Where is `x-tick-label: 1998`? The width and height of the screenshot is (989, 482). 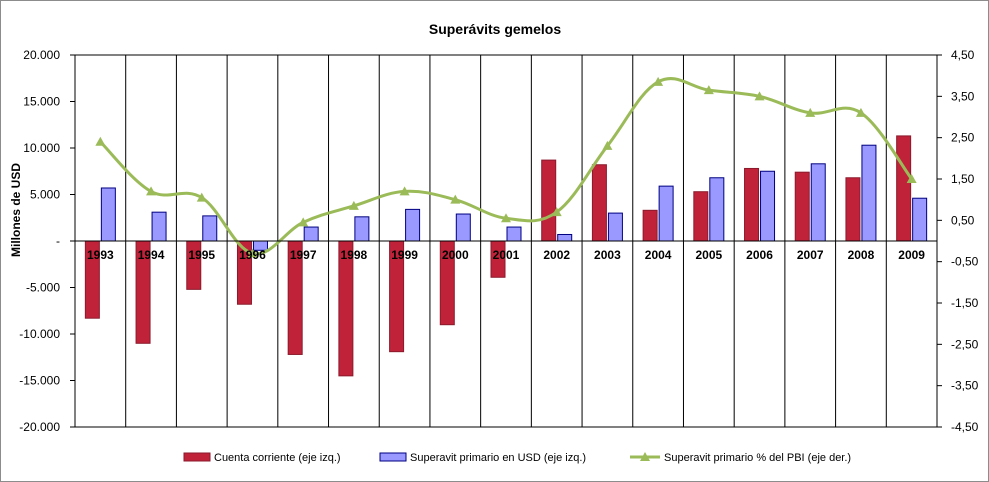 x-tick-label: 1998 is located at coordinates (354, 255).